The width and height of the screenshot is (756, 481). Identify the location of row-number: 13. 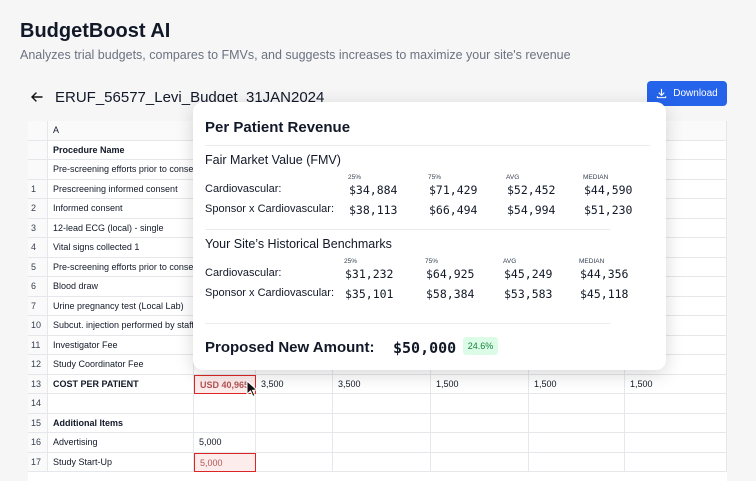
(38, 384).